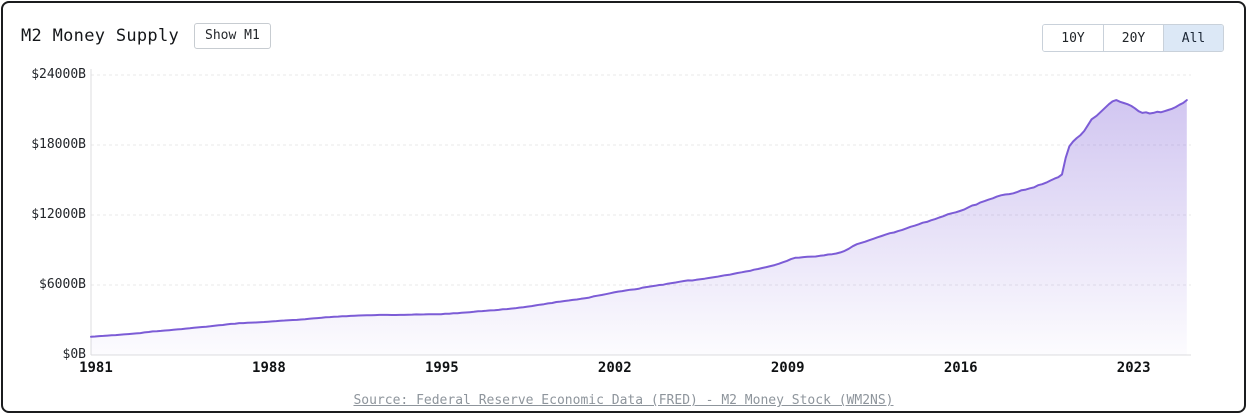 This screenshot has width=1247, height=414. I want to click on header: M2 Money Supply Show M1, so click(146, 36).